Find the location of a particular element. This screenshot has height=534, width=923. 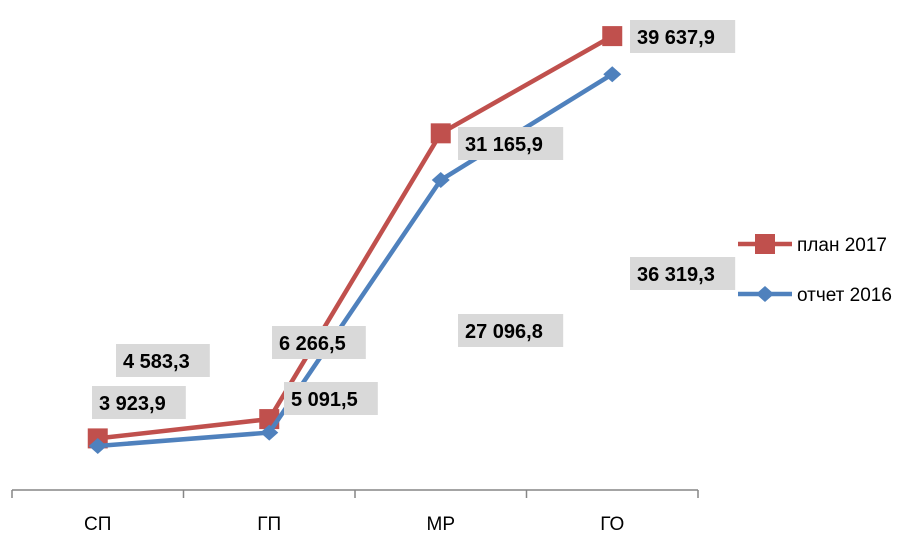

data-label-text: 3 923,9 is located at coordinates (132, 404).